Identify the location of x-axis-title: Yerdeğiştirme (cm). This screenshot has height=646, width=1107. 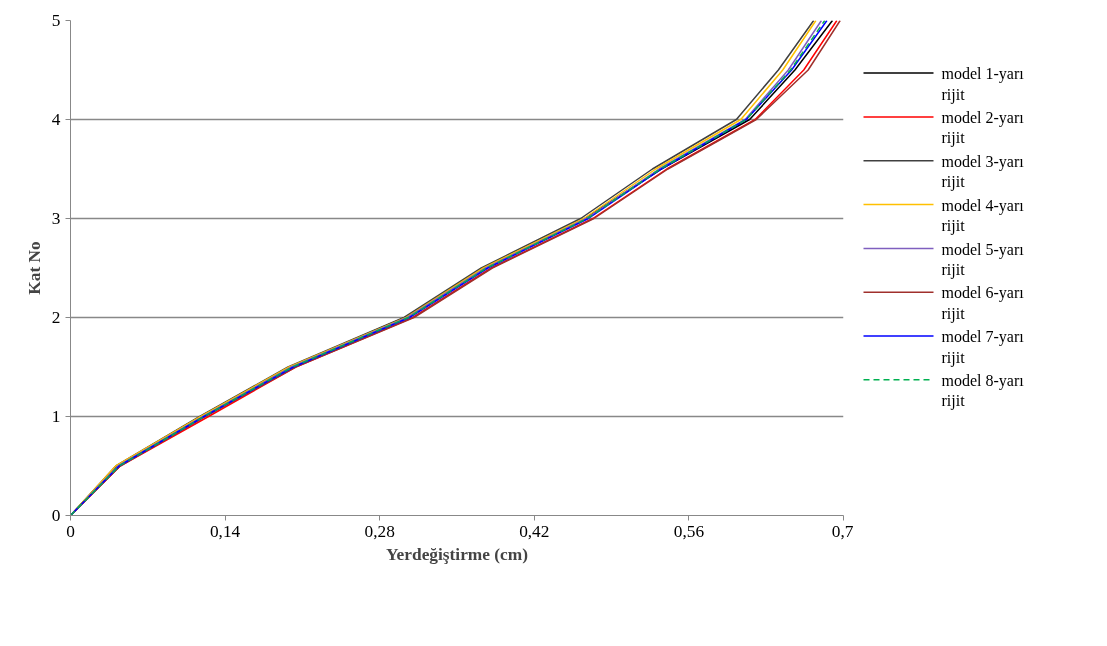
(457, 554).